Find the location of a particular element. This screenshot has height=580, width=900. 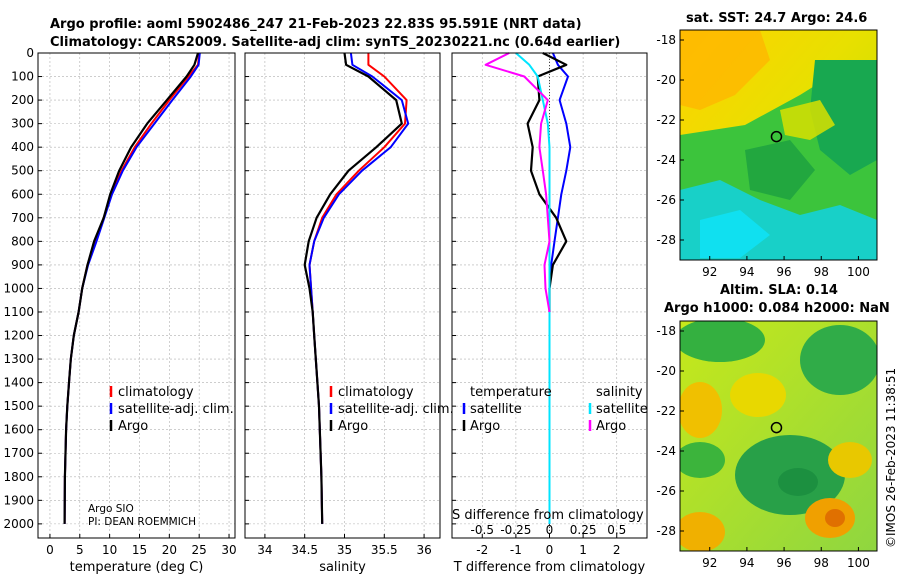

map-x-tick-label: 98 is located at coordinates (821, 563).